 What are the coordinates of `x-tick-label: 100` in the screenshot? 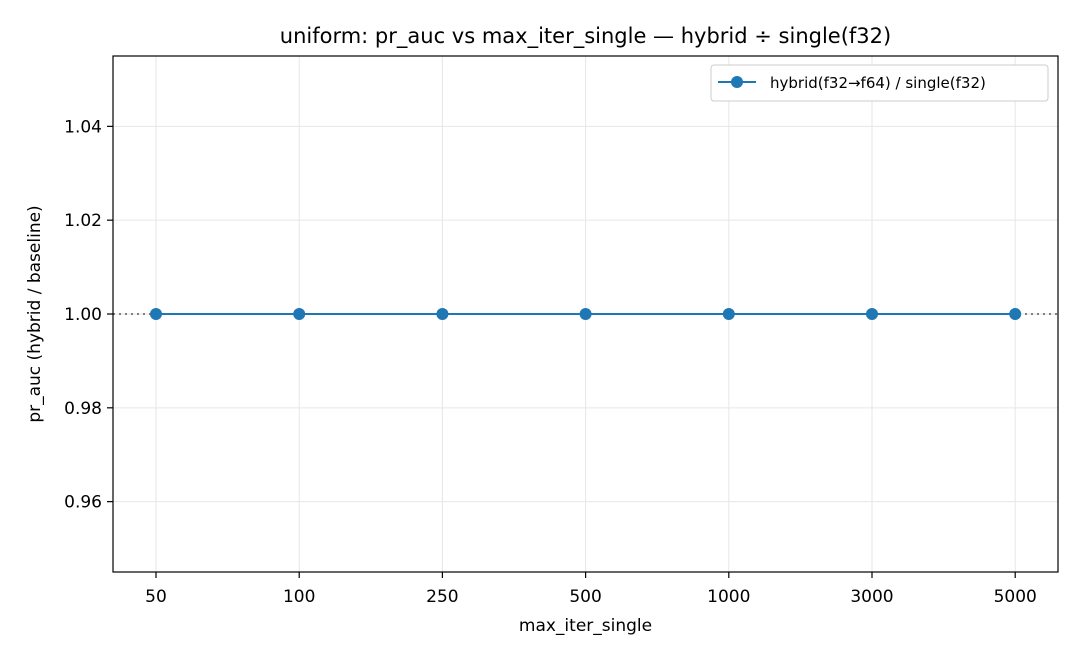 It's located at (299, 597).